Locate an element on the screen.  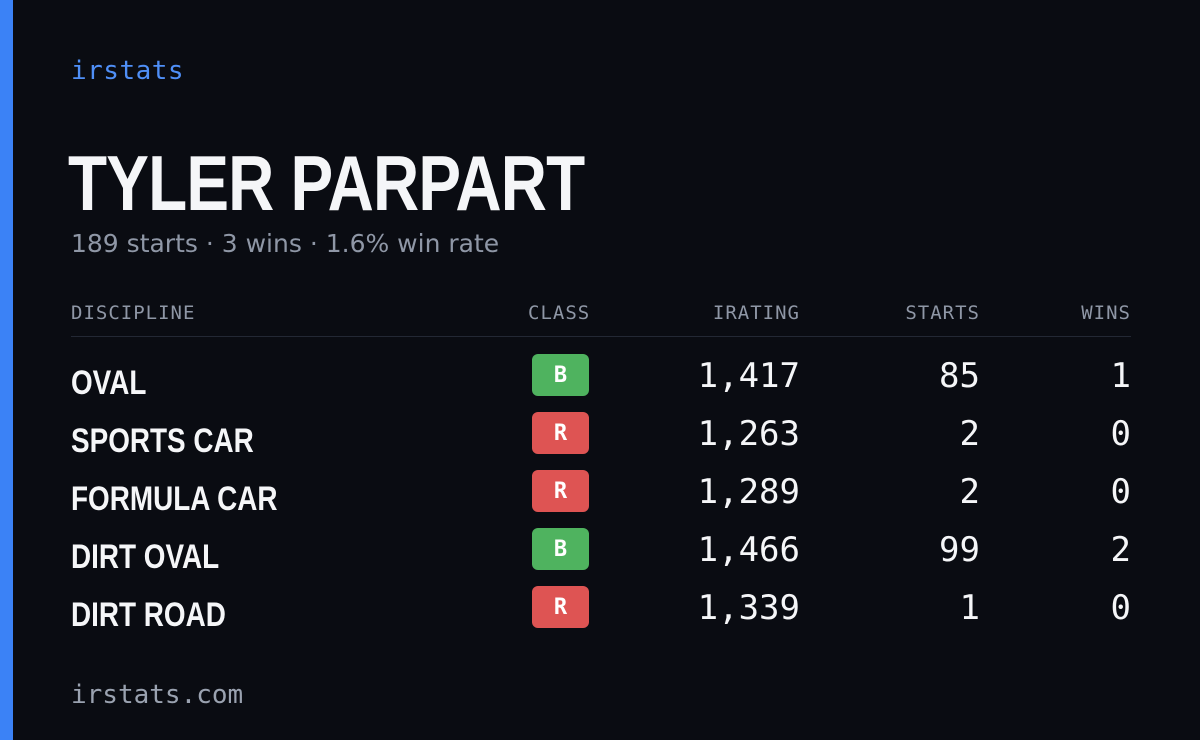
irating-value: 1,263 is located at coordinates (748, 434).